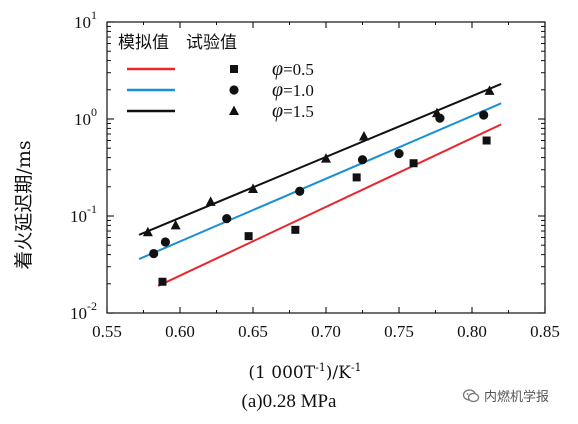  Describe the element at coordinates (320, 367) in the screenshot. I see `x-axis-title-sup: -1` at that location.